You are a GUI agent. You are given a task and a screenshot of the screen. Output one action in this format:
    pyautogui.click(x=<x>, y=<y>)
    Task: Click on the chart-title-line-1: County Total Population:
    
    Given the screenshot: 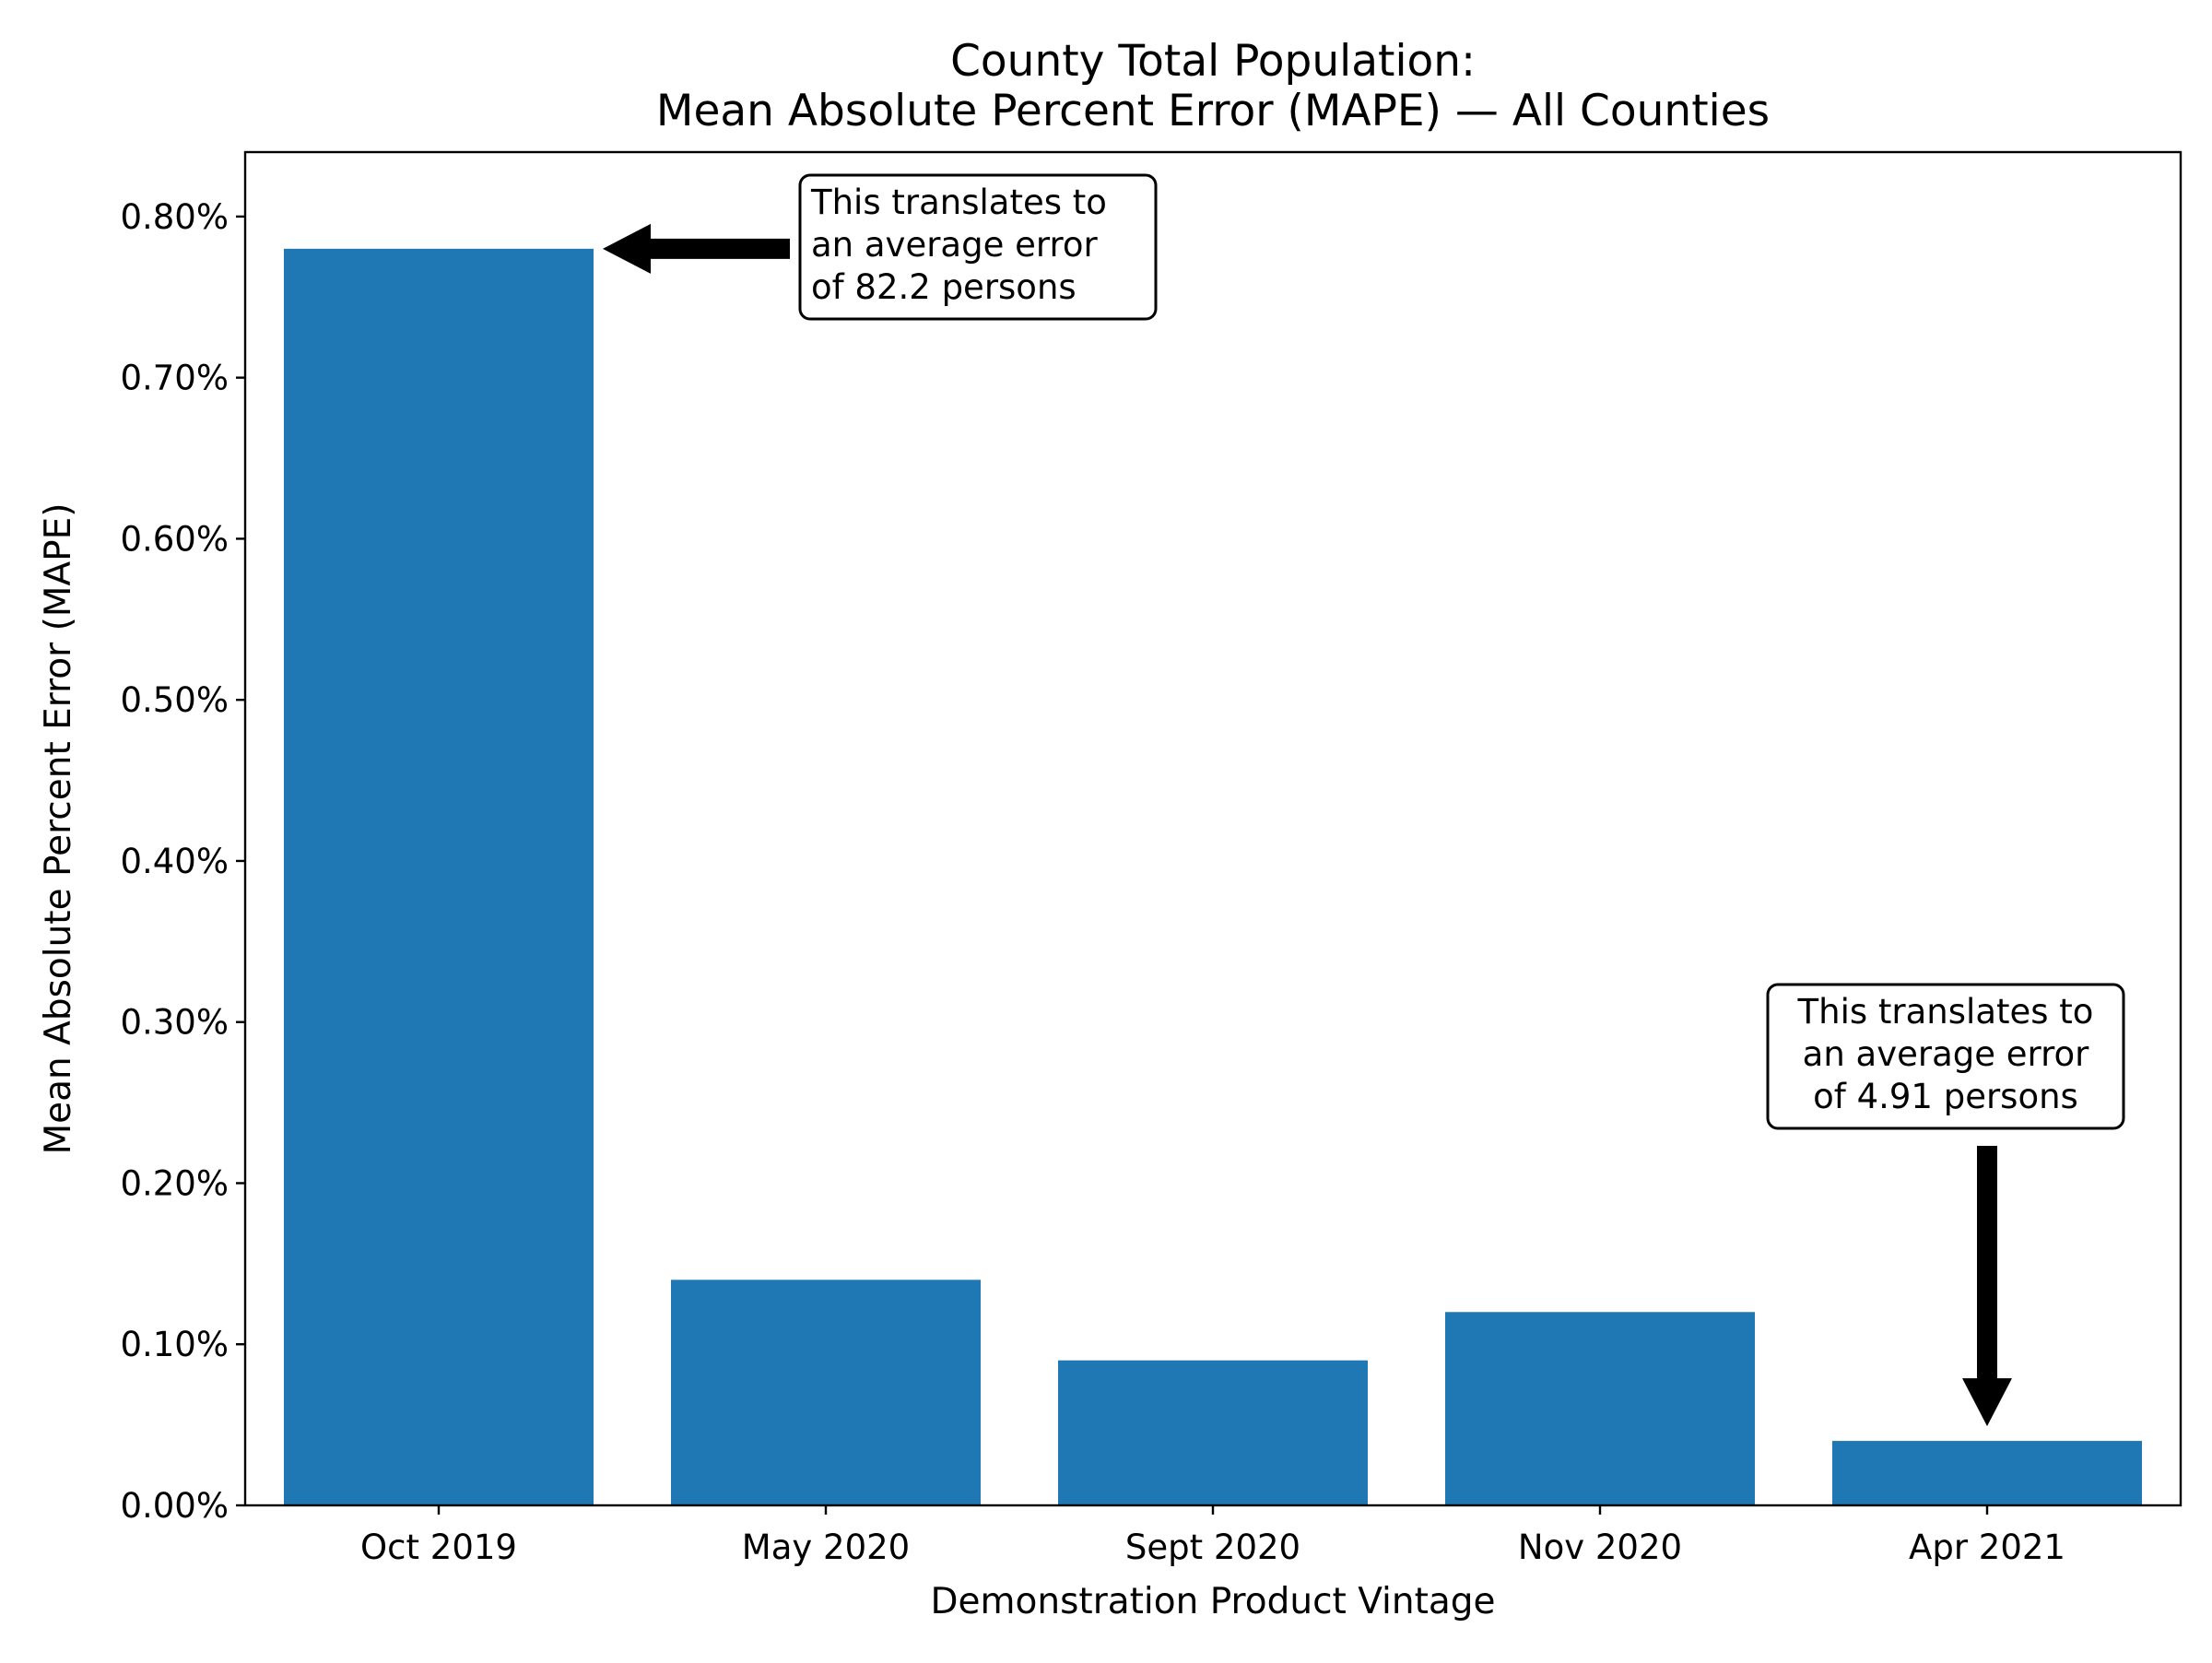 What is the action you would take?
    pyautogui.click(x=1213, y=61)
    